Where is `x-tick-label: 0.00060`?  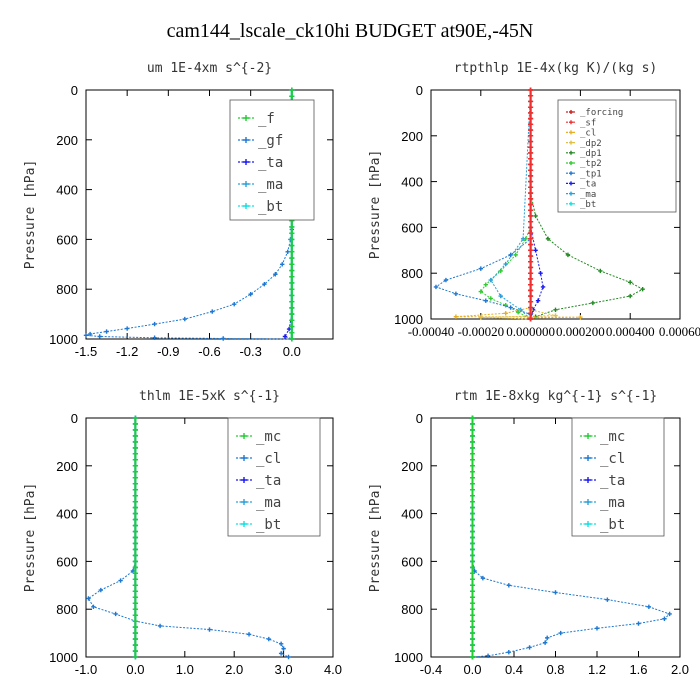 x-tick-label: 0.00060 is located at coordinates (679, 331).